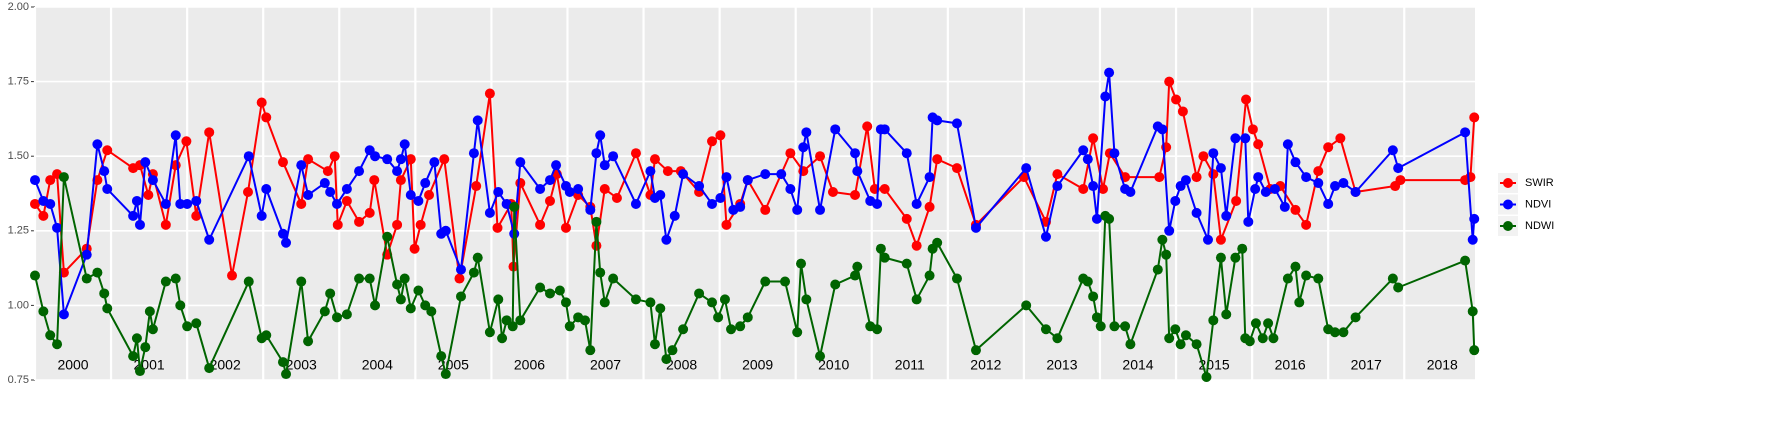 The width and height of the screenshot is (1773, 442). What do you see at coordinates (18, 231) in the screenshot?
I see `y-tick-label: 1.25` at bounding box center [18, 231].